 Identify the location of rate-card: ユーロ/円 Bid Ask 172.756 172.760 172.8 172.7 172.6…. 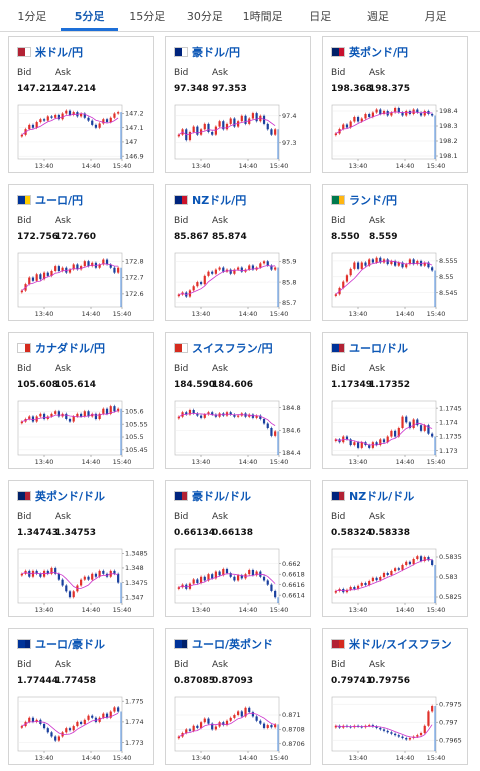
(81, 252).